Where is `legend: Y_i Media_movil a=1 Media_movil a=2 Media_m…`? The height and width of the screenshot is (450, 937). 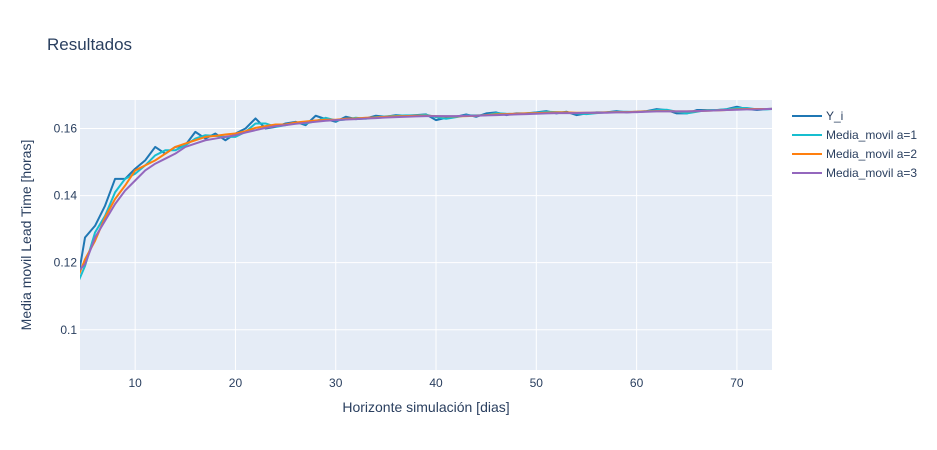
legend: Y_i Media_movil a=1 Media_movil a=2 Media_m… is located at coordinates (854, 144).